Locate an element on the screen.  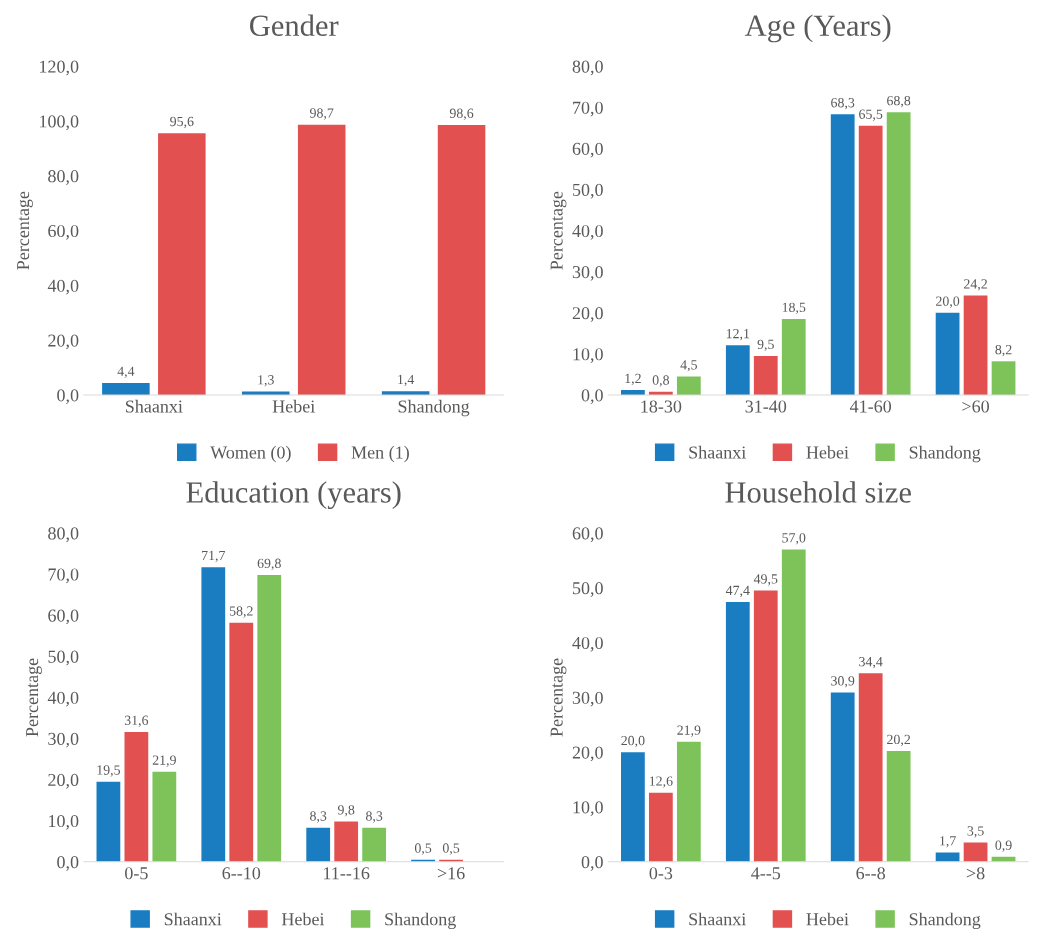
x-tick-label: >60 is located at coordinates (975, 406).